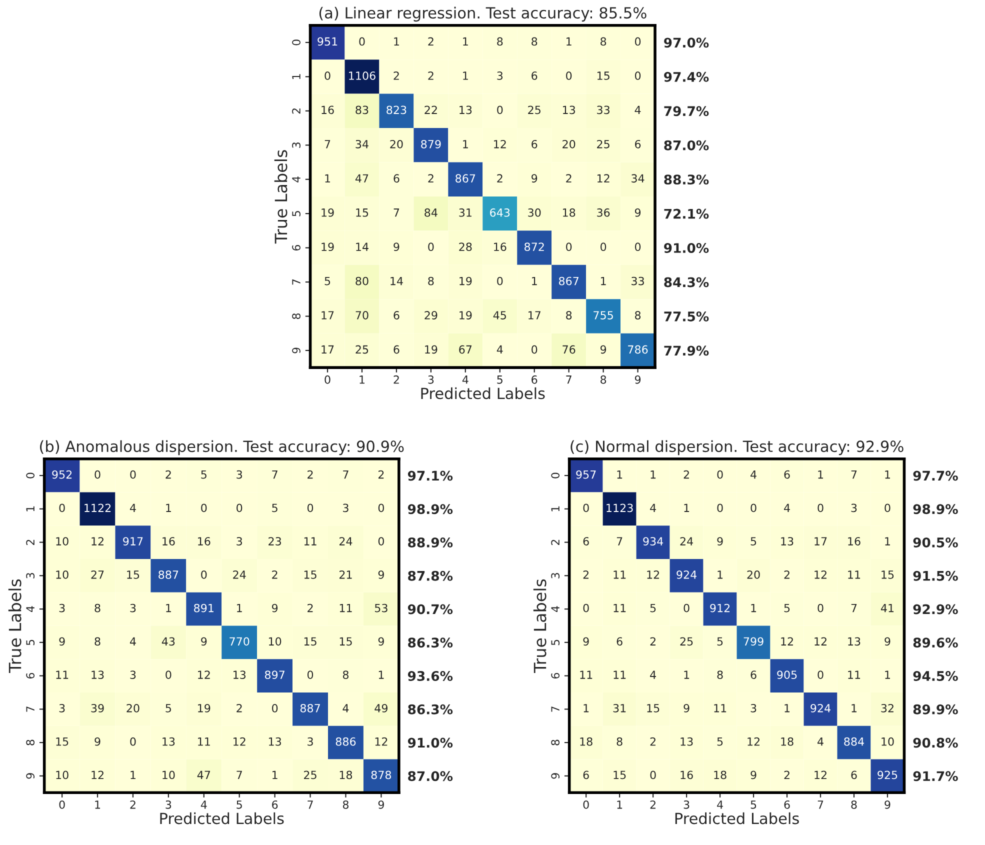  Describe the element at coordinates (381, 708) in the screenshot. I see `data-label: 49` at that location.